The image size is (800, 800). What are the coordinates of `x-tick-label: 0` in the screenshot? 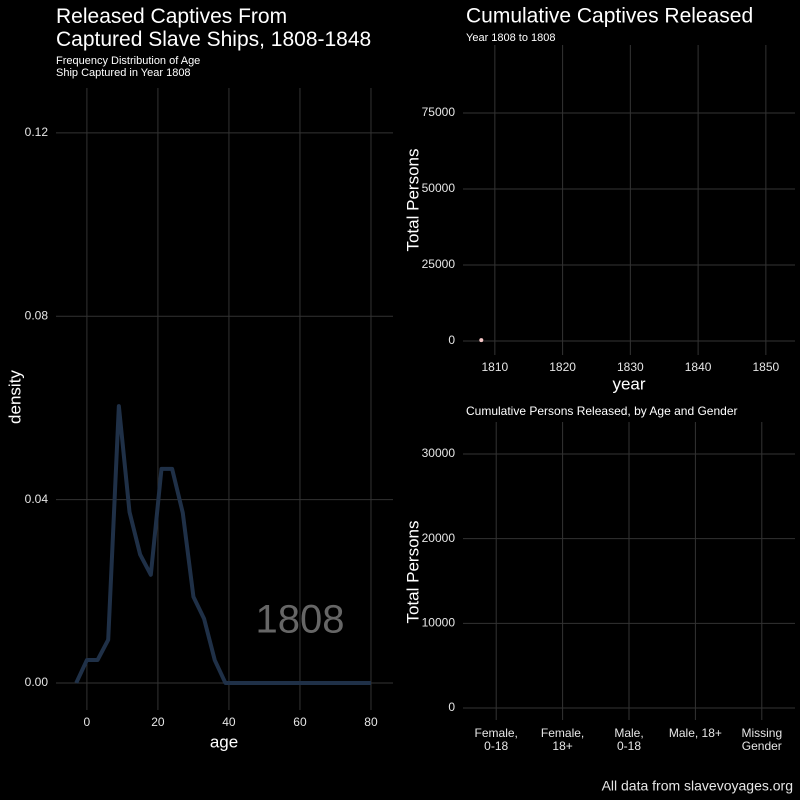 It's located at (87, 722).